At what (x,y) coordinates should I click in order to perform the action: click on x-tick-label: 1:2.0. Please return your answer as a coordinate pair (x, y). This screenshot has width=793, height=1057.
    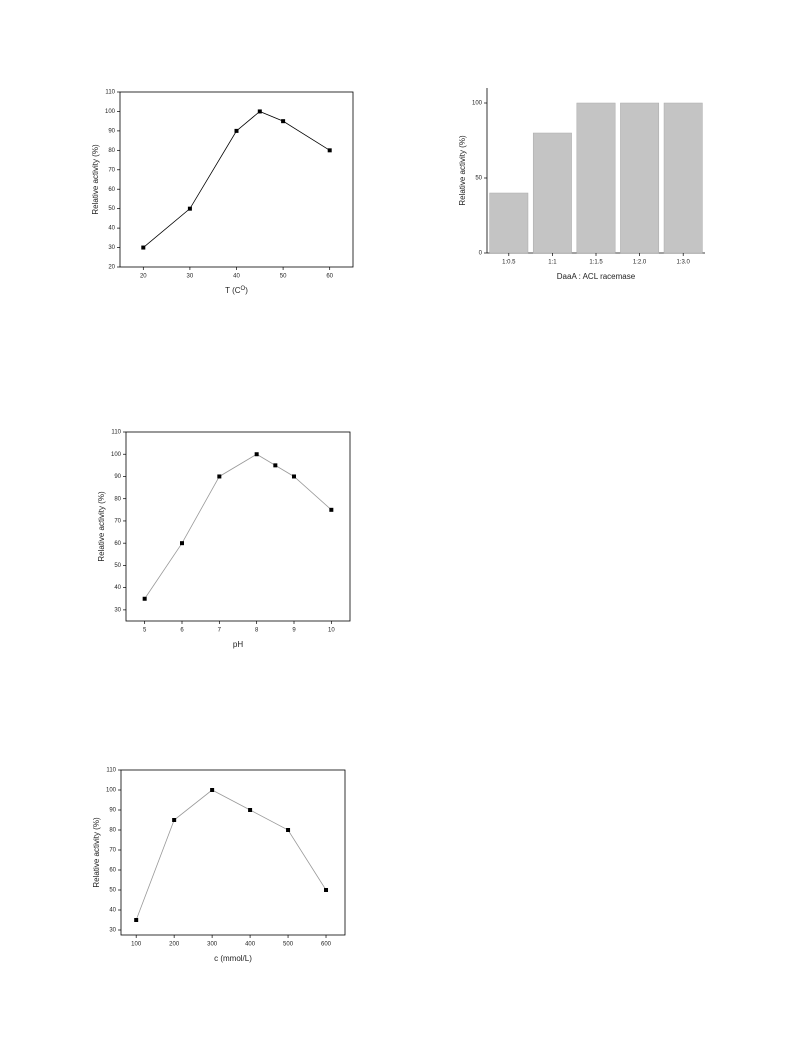
    Looking at the image, I should click on (640, 263).